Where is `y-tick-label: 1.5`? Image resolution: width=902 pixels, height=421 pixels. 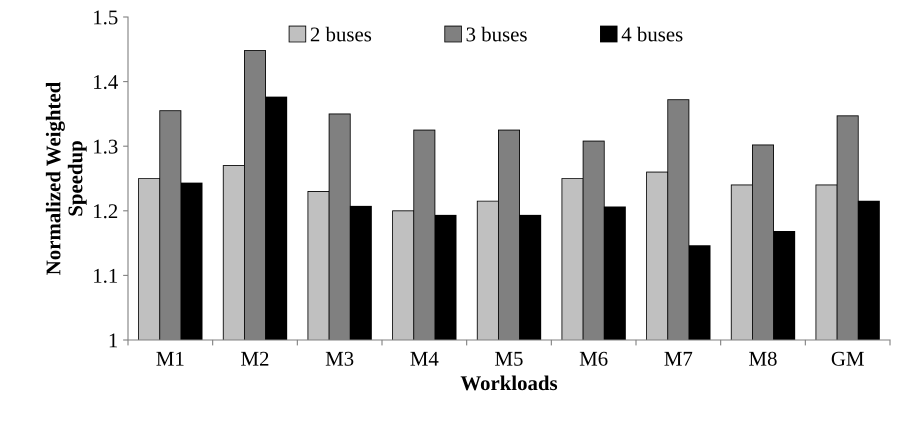 y-tick-label: 1.5 is located at coordinates (106, 17).